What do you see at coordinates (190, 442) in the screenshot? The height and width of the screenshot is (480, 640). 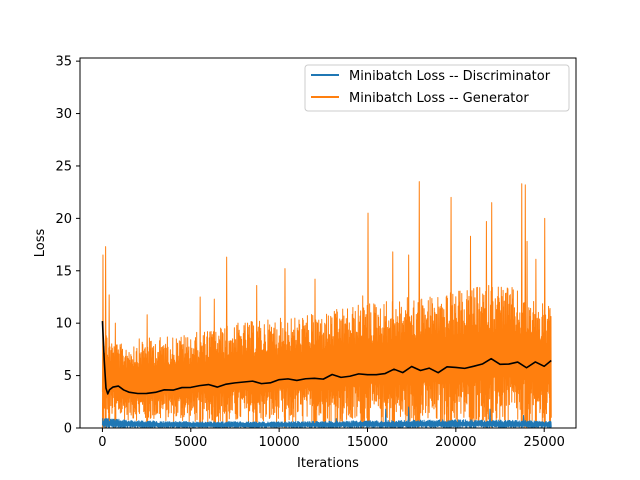 I see `x-tick-label: 5000` at bounding box center [190, 442].